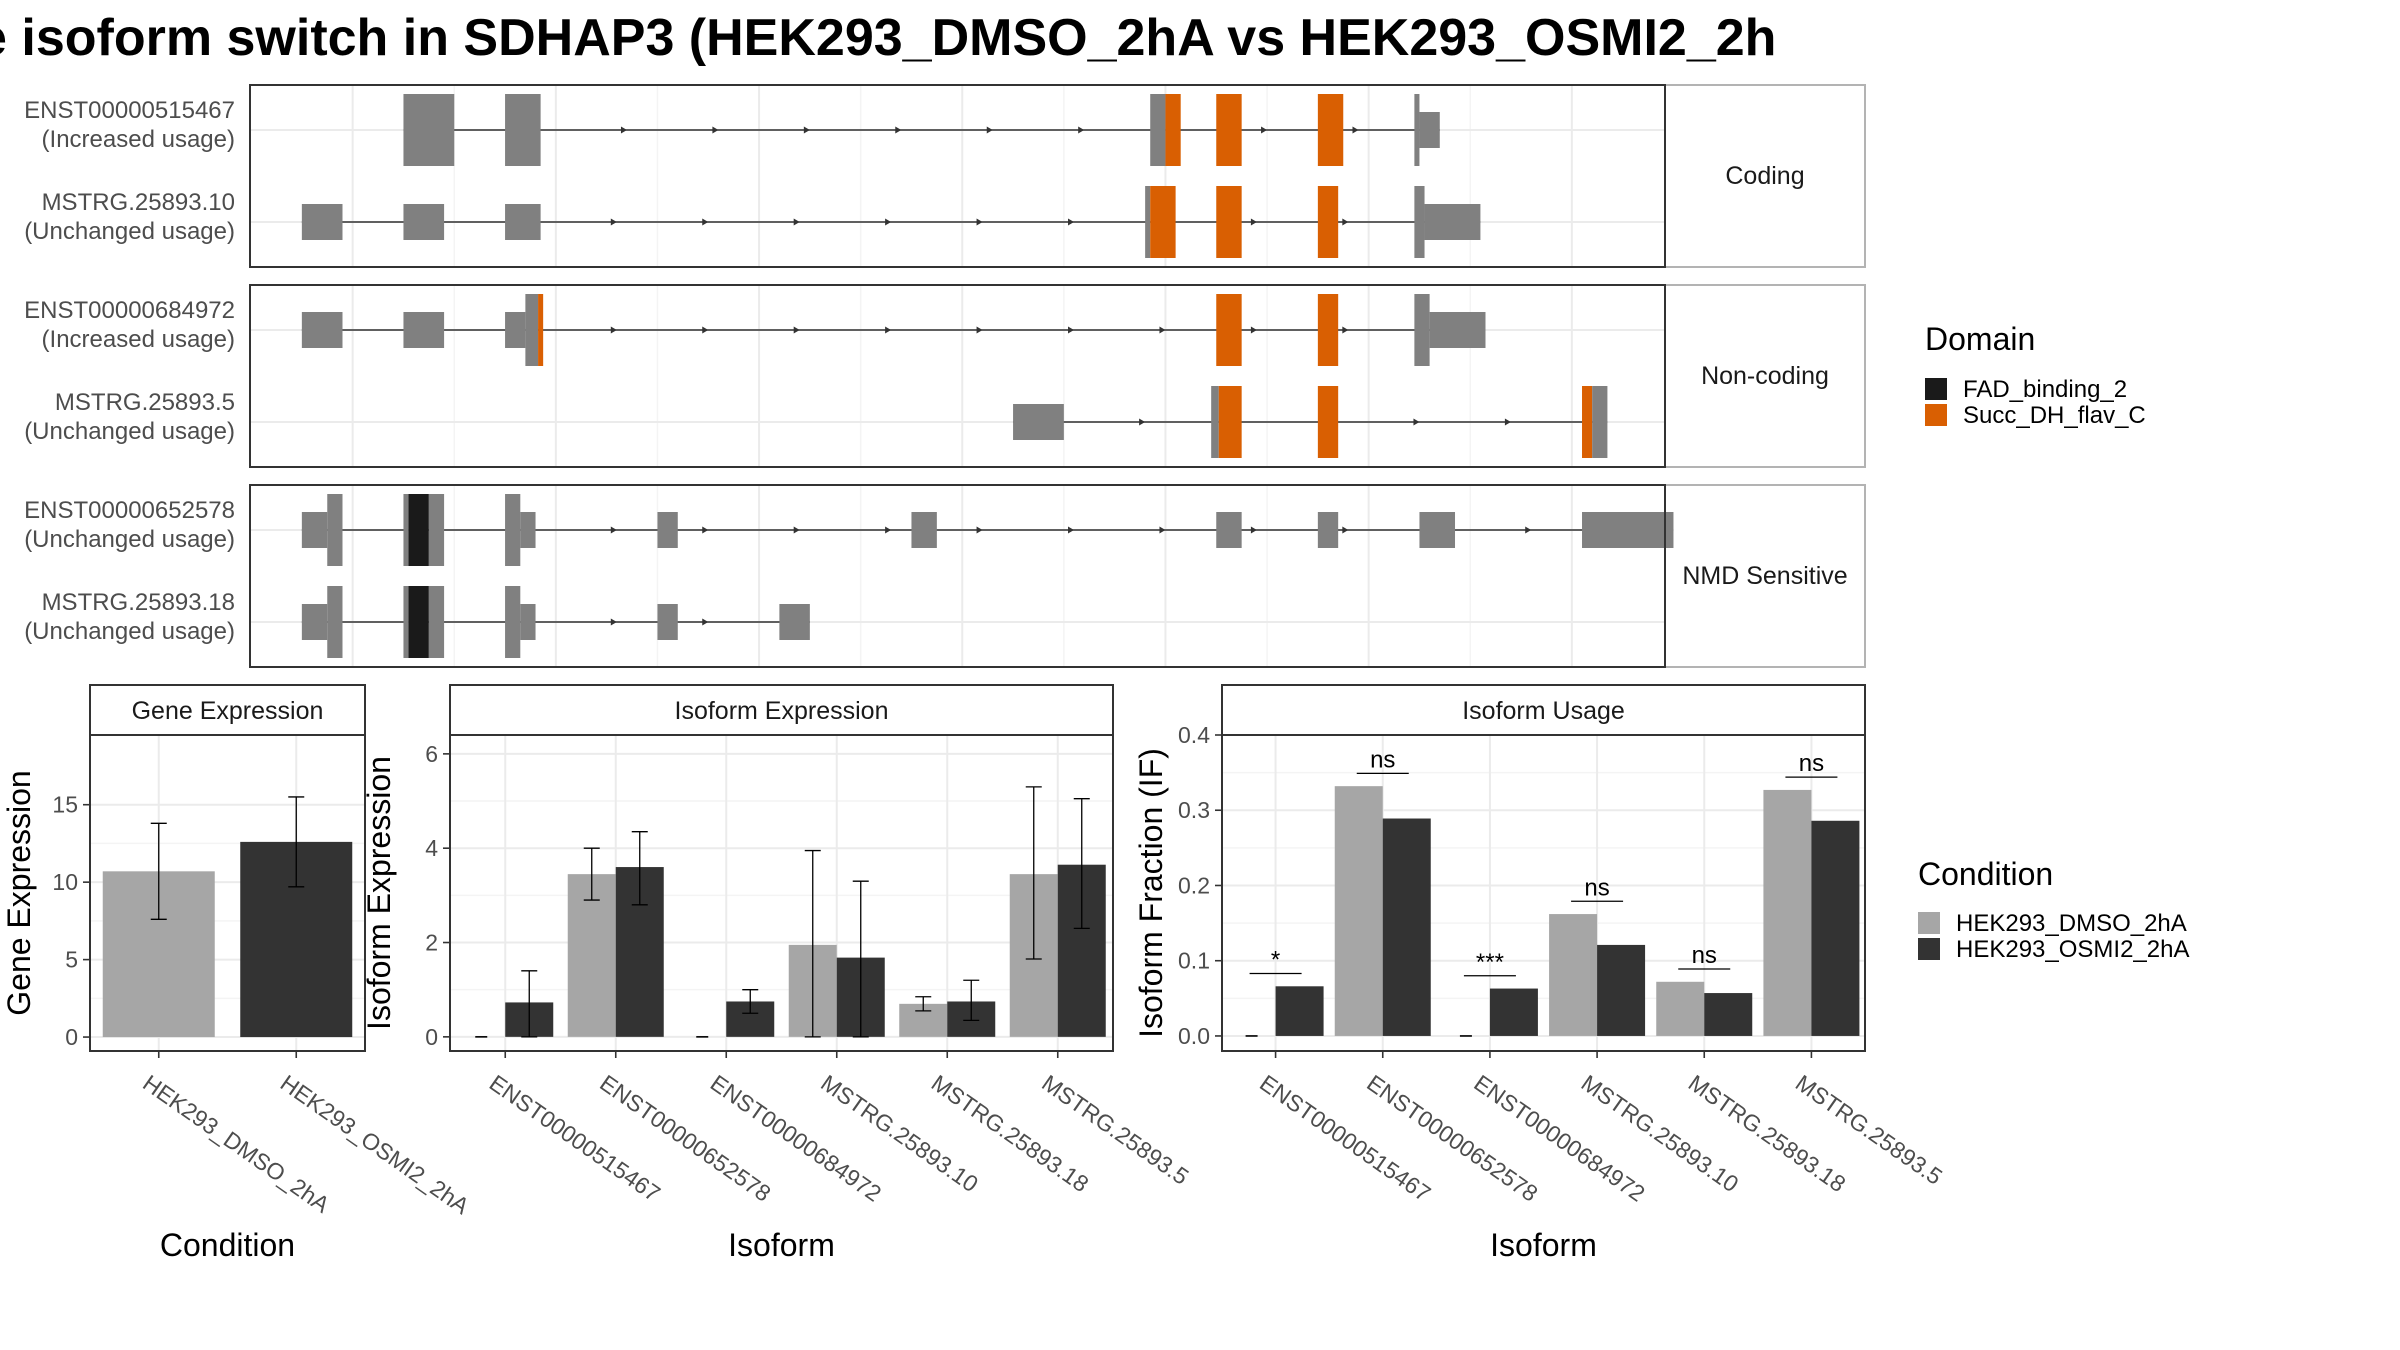 This screenshot has width=2400, height=1350. I want to click on y-axis-label: Isoform Expression, so click(379, 893).